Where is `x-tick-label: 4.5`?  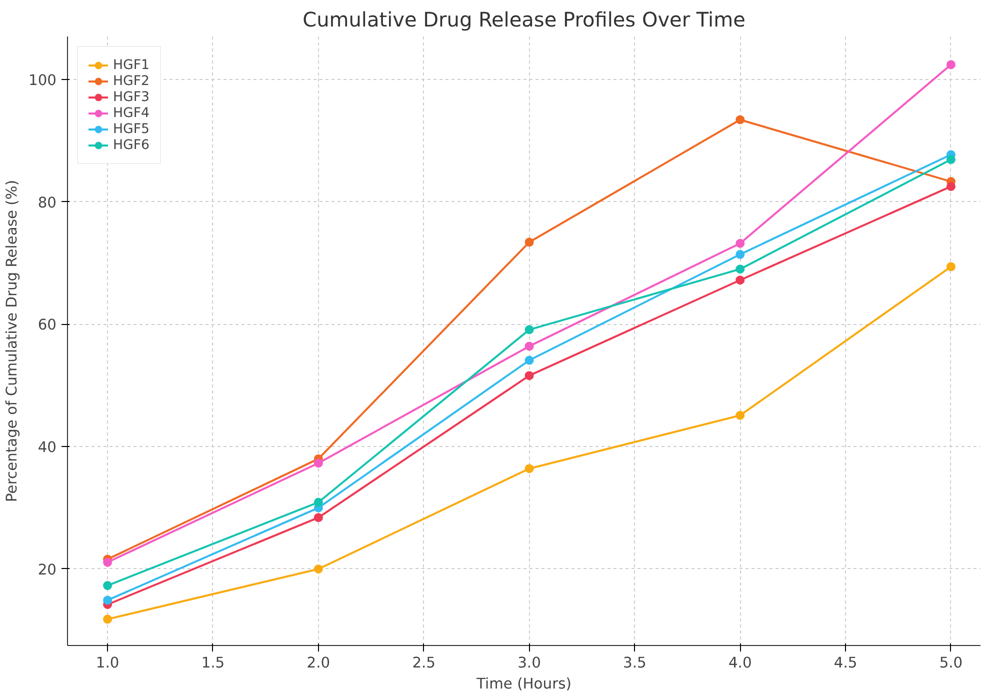 x-tick-label: 4.5 is located at coordinates (846, 663).